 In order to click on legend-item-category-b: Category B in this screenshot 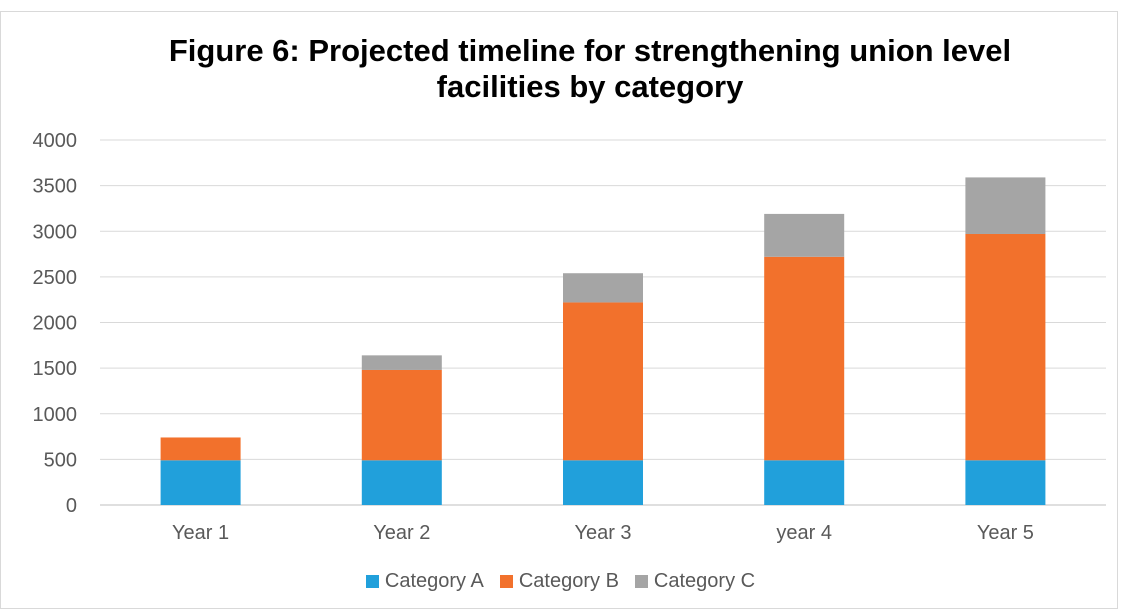, I will do `click(559, 581)`.